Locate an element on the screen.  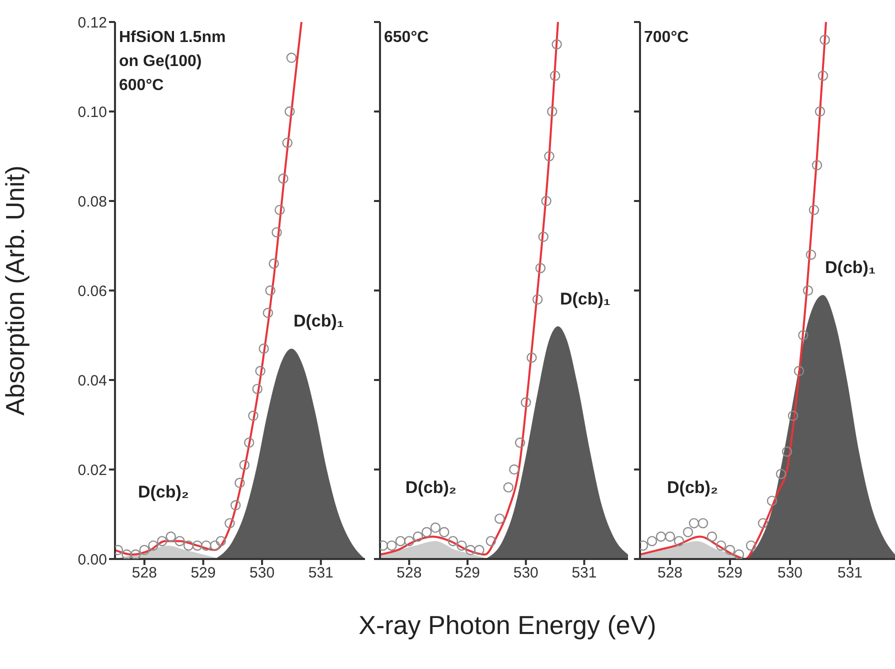
annotation: on Ge(100) is located at coordinates (161, 62).